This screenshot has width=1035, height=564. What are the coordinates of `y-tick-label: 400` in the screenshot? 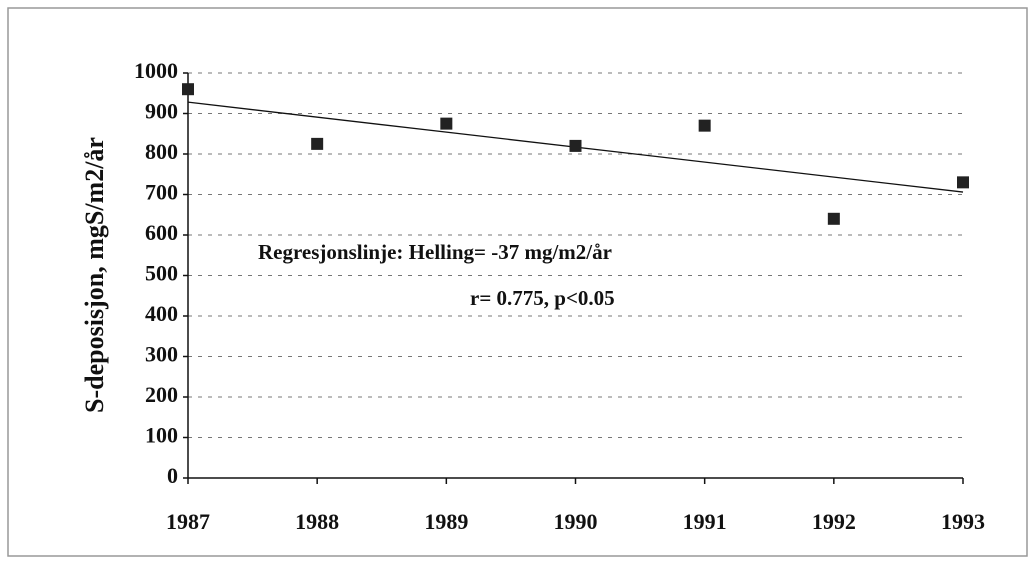 It's located at (161, 313).